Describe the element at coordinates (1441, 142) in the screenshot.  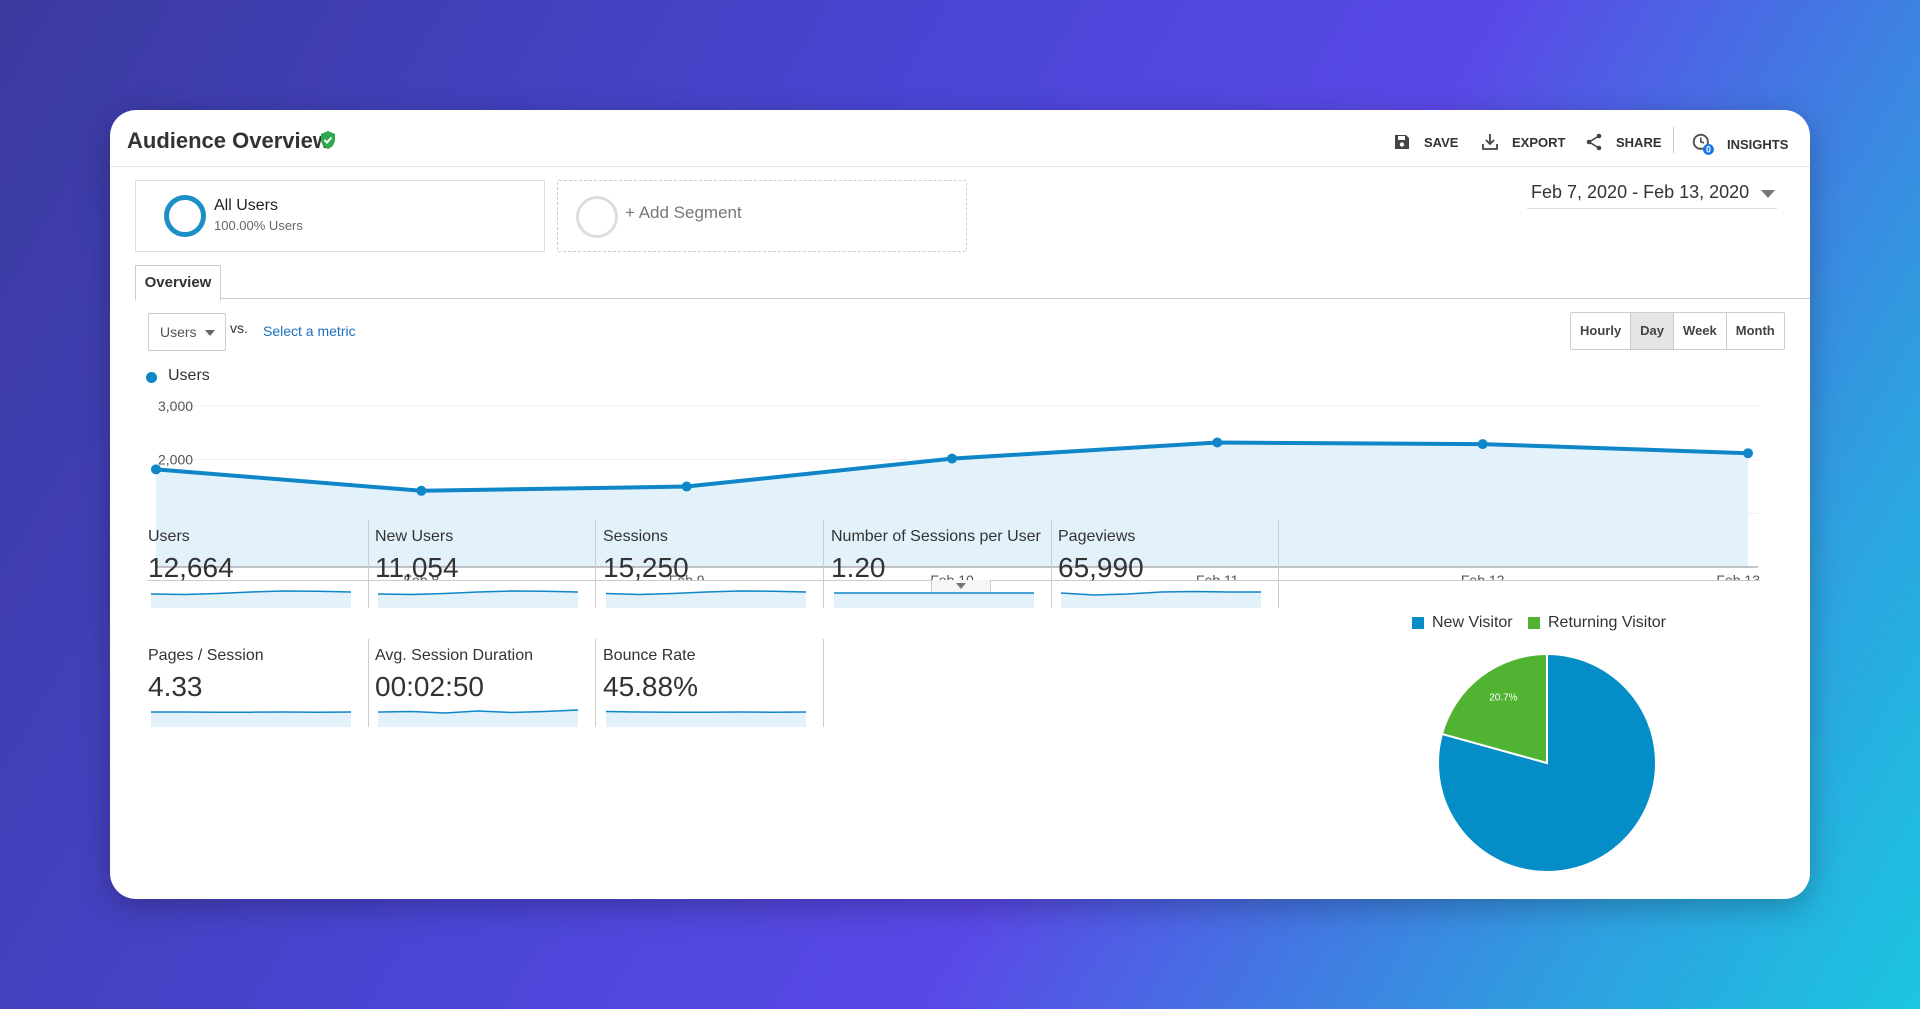
I see `save-label: SAVE` at that location.